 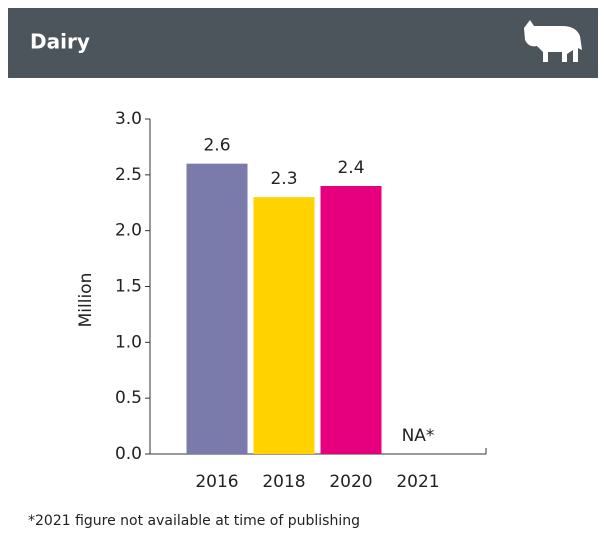 What do you see at coordinates (350, 482) in the screenshot?
I see `x-tick-label: 2020` at bounding box center [350, 482].